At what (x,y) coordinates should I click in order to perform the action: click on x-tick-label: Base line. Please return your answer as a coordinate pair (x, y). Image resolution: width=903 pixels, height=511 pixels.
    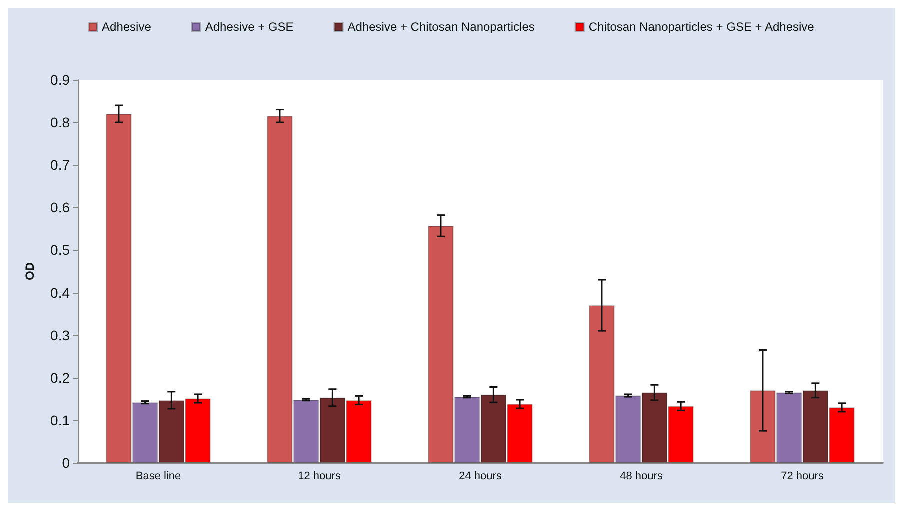
    Looking at the image, I should click on (159, 476).